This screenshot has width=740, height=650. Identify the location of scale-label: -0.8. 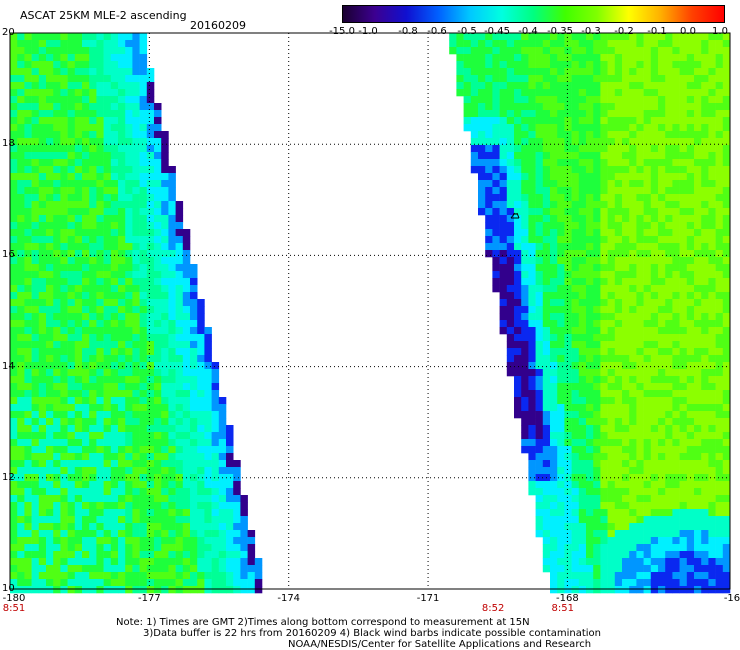
(408, 31).